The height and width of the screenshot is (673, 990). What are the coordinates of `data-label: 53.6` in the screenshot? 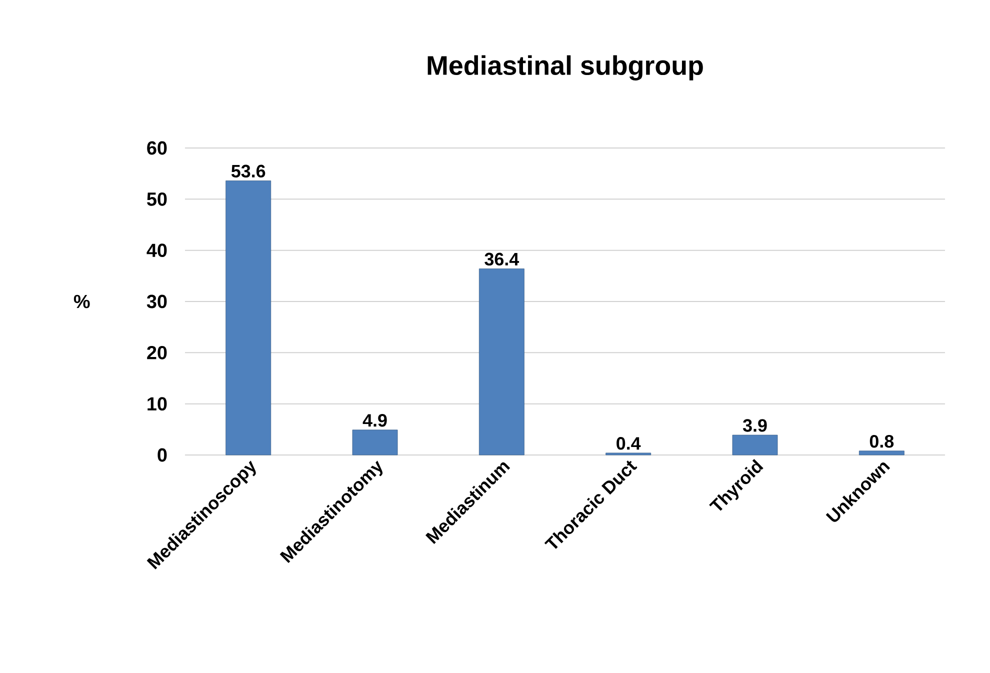 It's located at (248, 171).